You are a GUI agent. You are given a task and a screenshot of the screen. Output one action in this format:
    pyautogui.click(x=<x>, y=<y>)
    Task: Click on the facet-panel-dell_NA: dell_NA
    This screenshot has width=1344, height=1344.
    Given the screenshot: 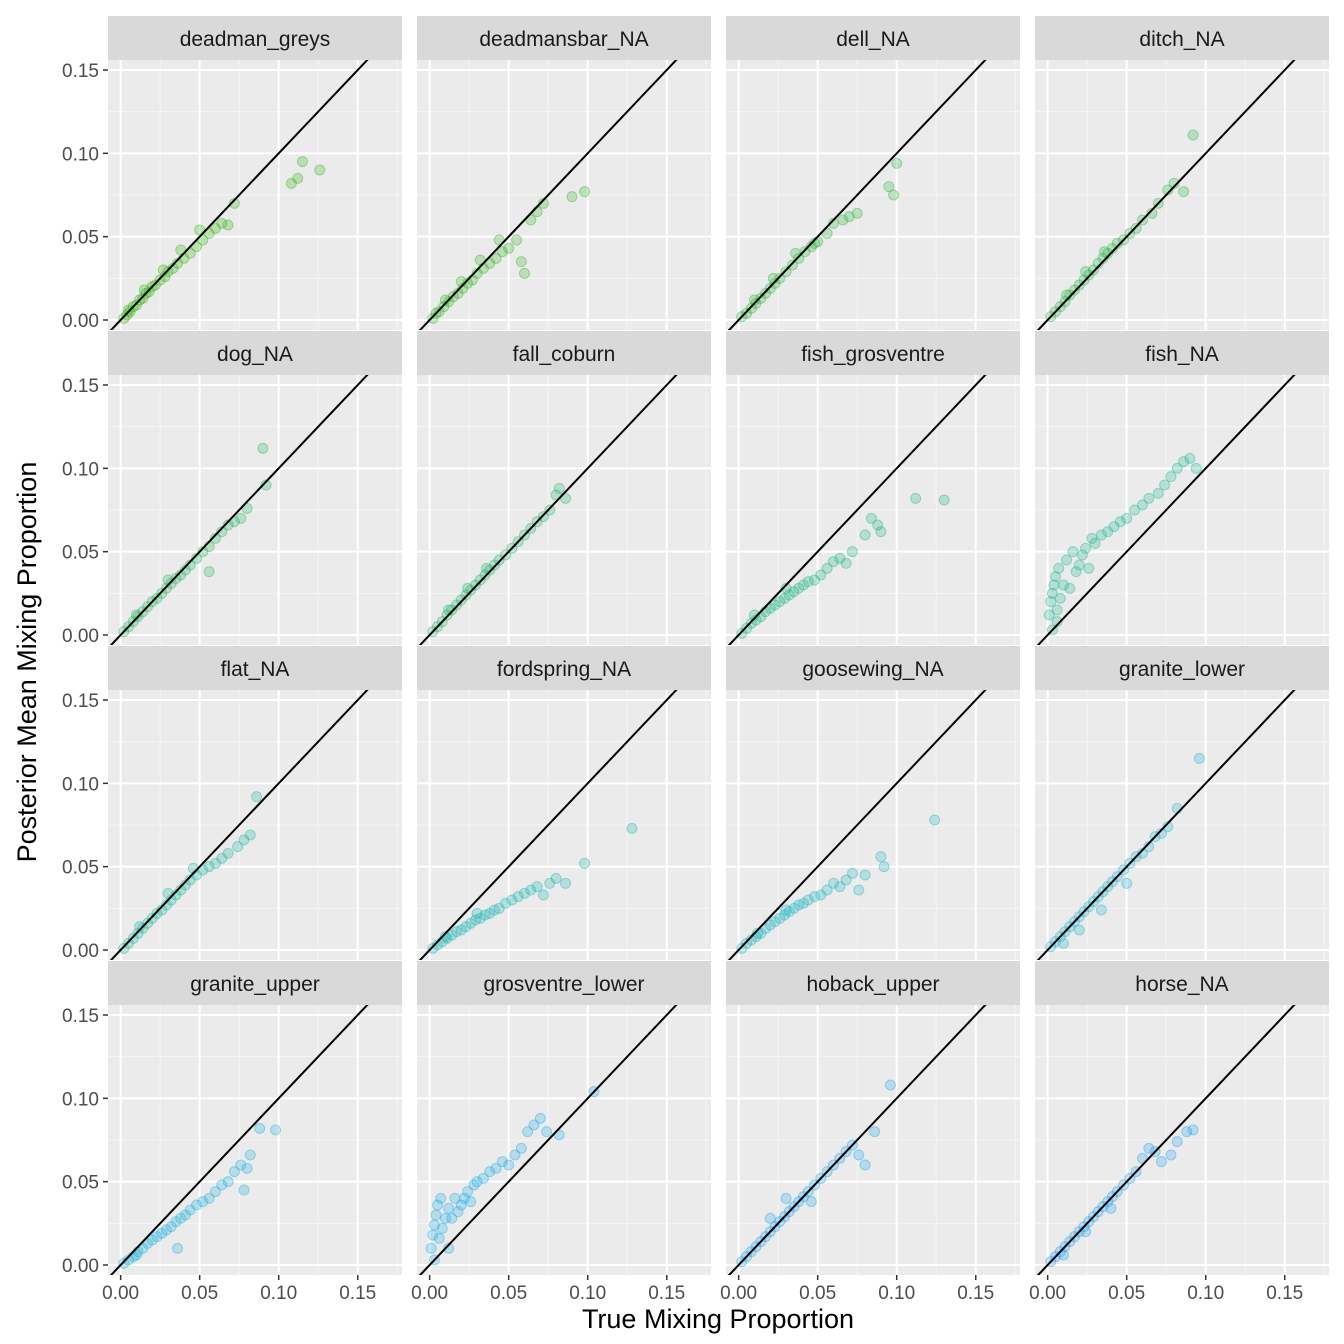 What is the action you would take?
    pyautogui.click(x=873, y=173)
    